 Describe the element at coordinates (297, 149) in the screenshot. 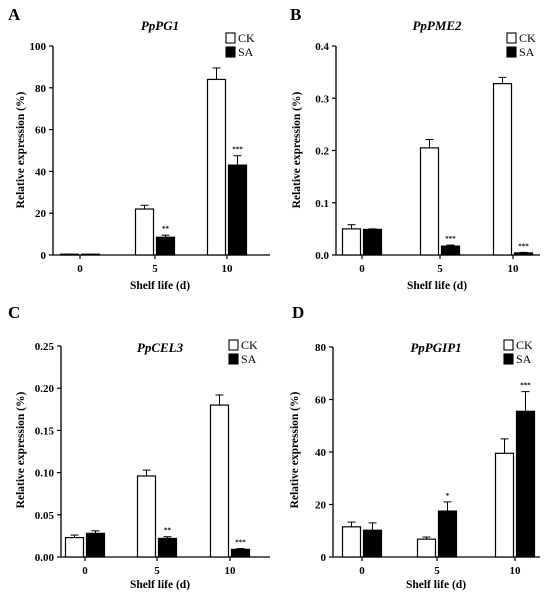

I see `panel-b-ylabel: Relative expression (%)` at that location.